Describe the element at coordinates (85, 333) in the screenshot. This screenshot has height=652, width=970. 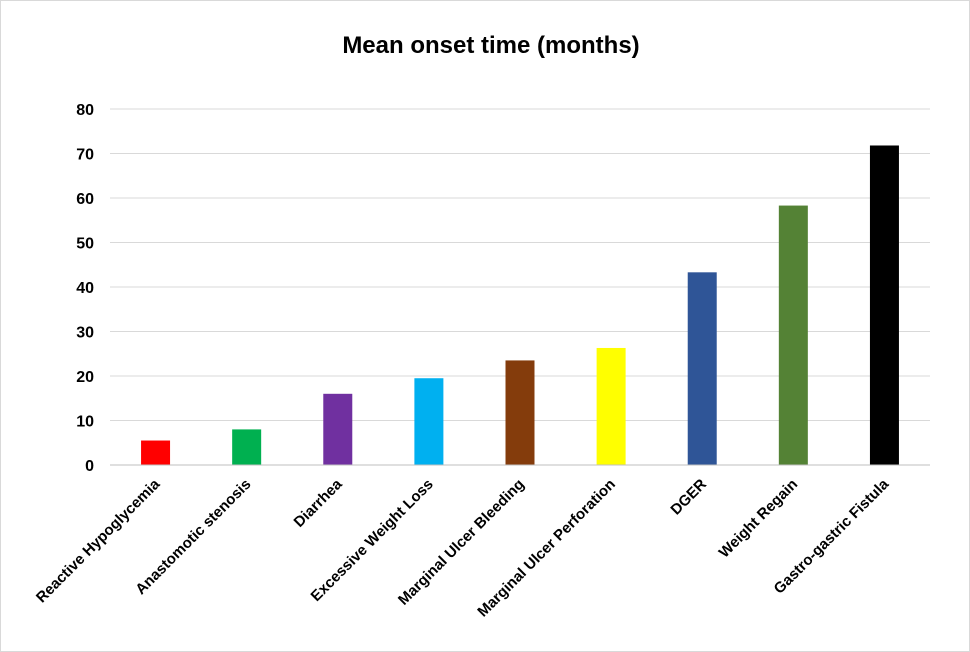
I see `y-tick-label: 30` at that location.